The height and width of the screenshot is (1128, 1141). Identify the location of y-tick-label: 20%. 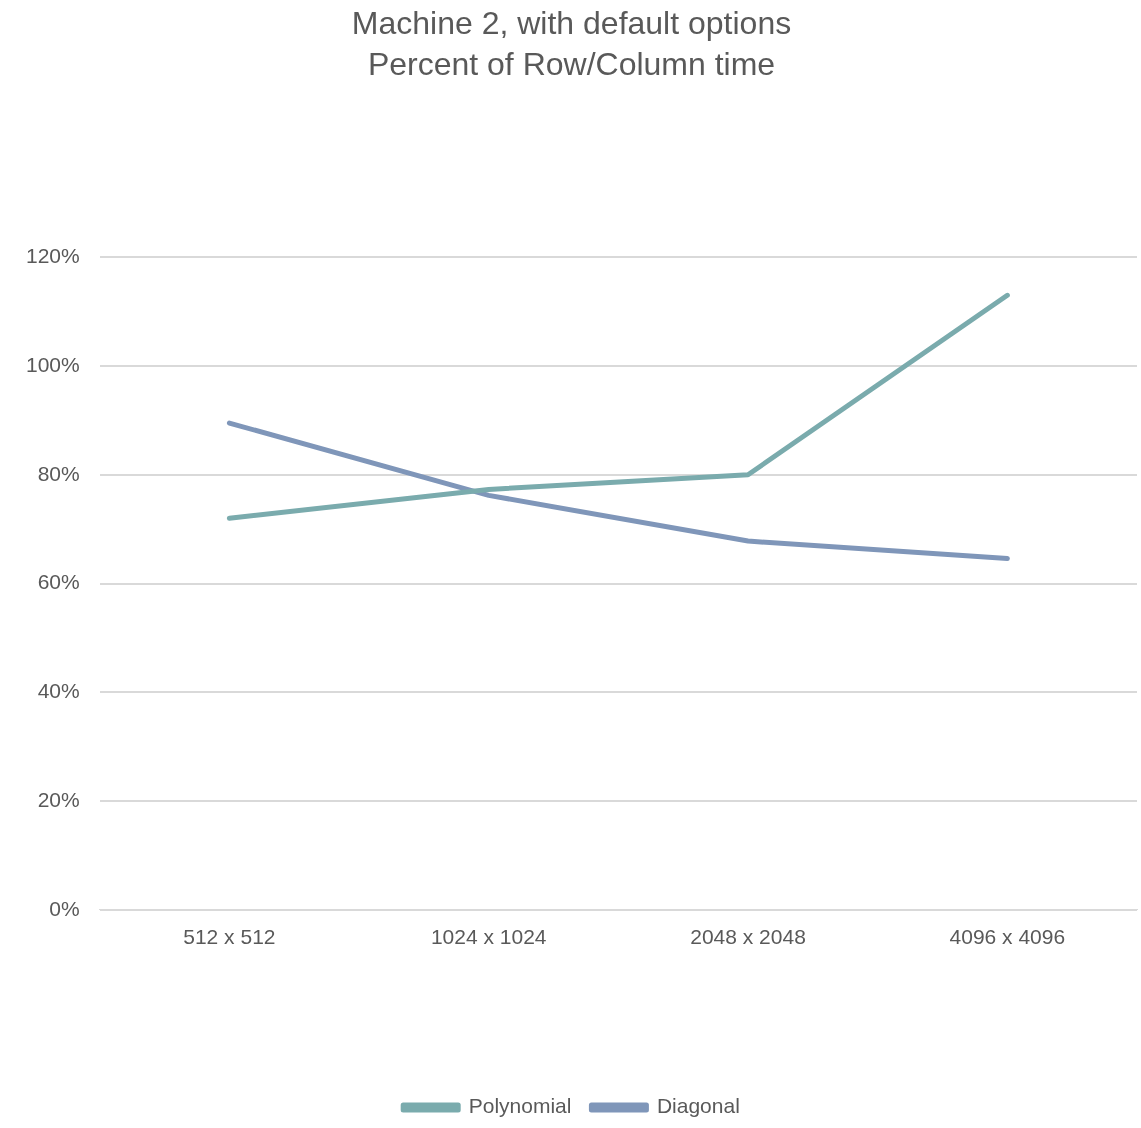
(58, 799).